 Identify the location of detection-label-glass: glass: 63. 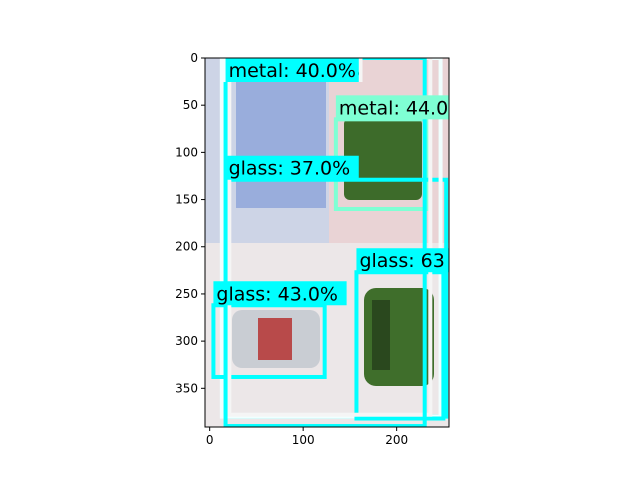
(401, 261).